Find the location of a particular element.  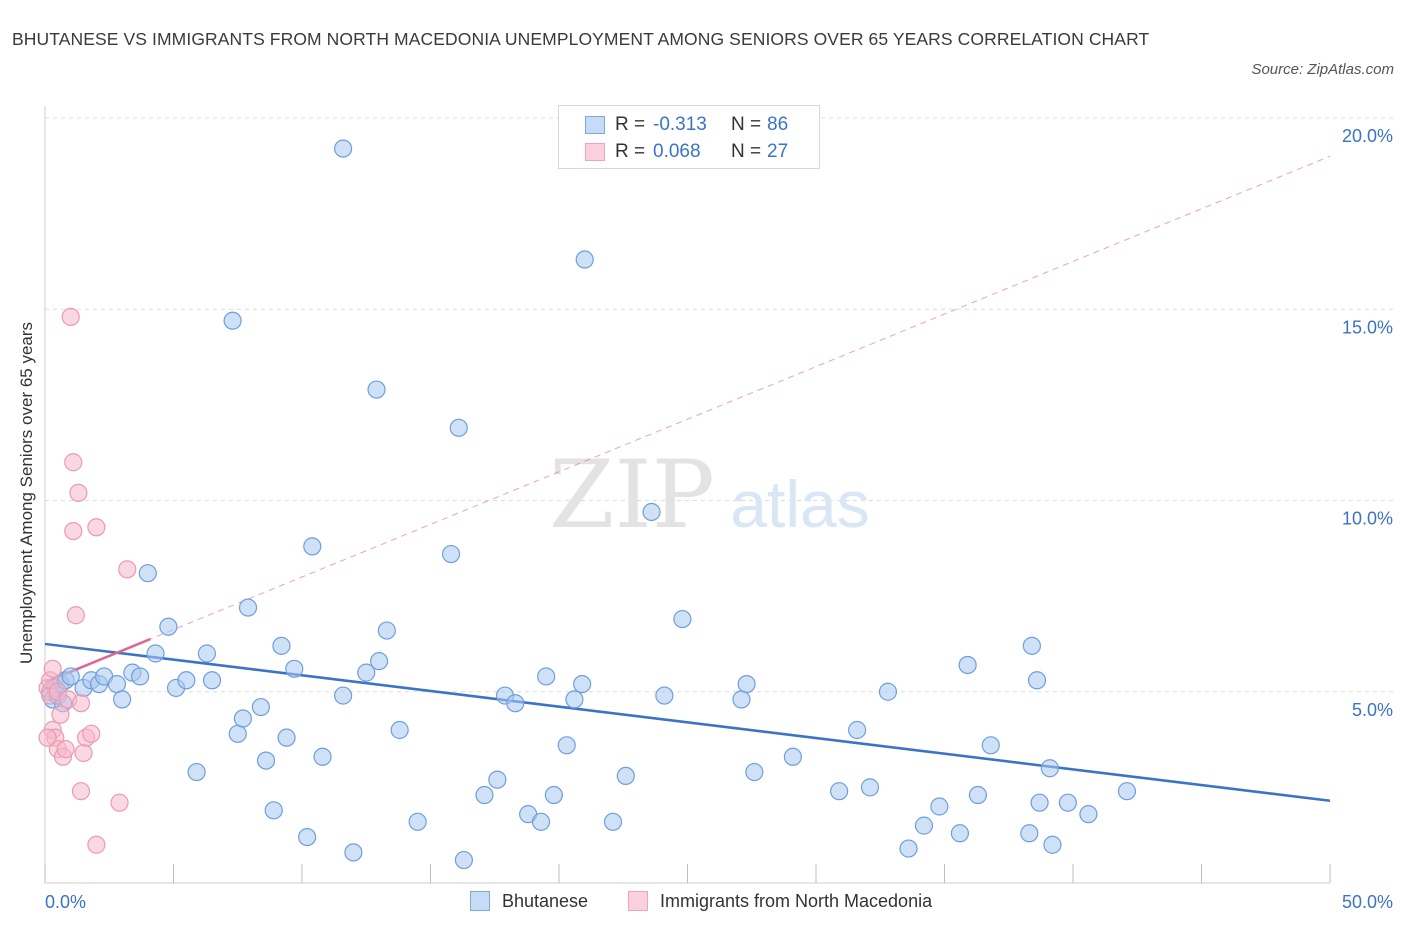

watermark-atlas: atlas is located at coordinates (799, 504).